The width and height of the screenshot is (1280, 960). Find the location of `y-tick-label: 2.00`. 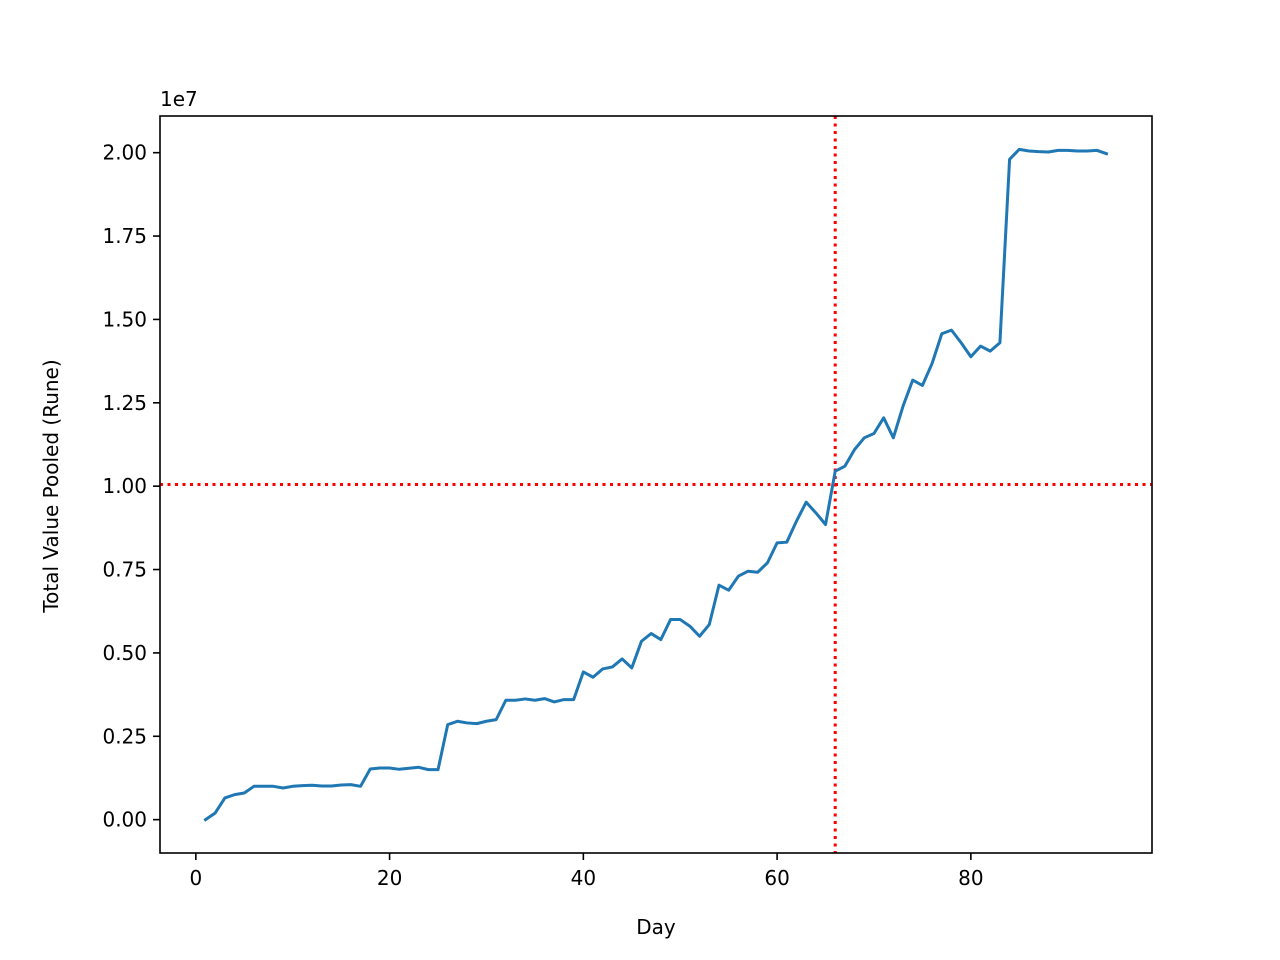

y-tick-label: 2.00 is located at coordinates (124, 153).